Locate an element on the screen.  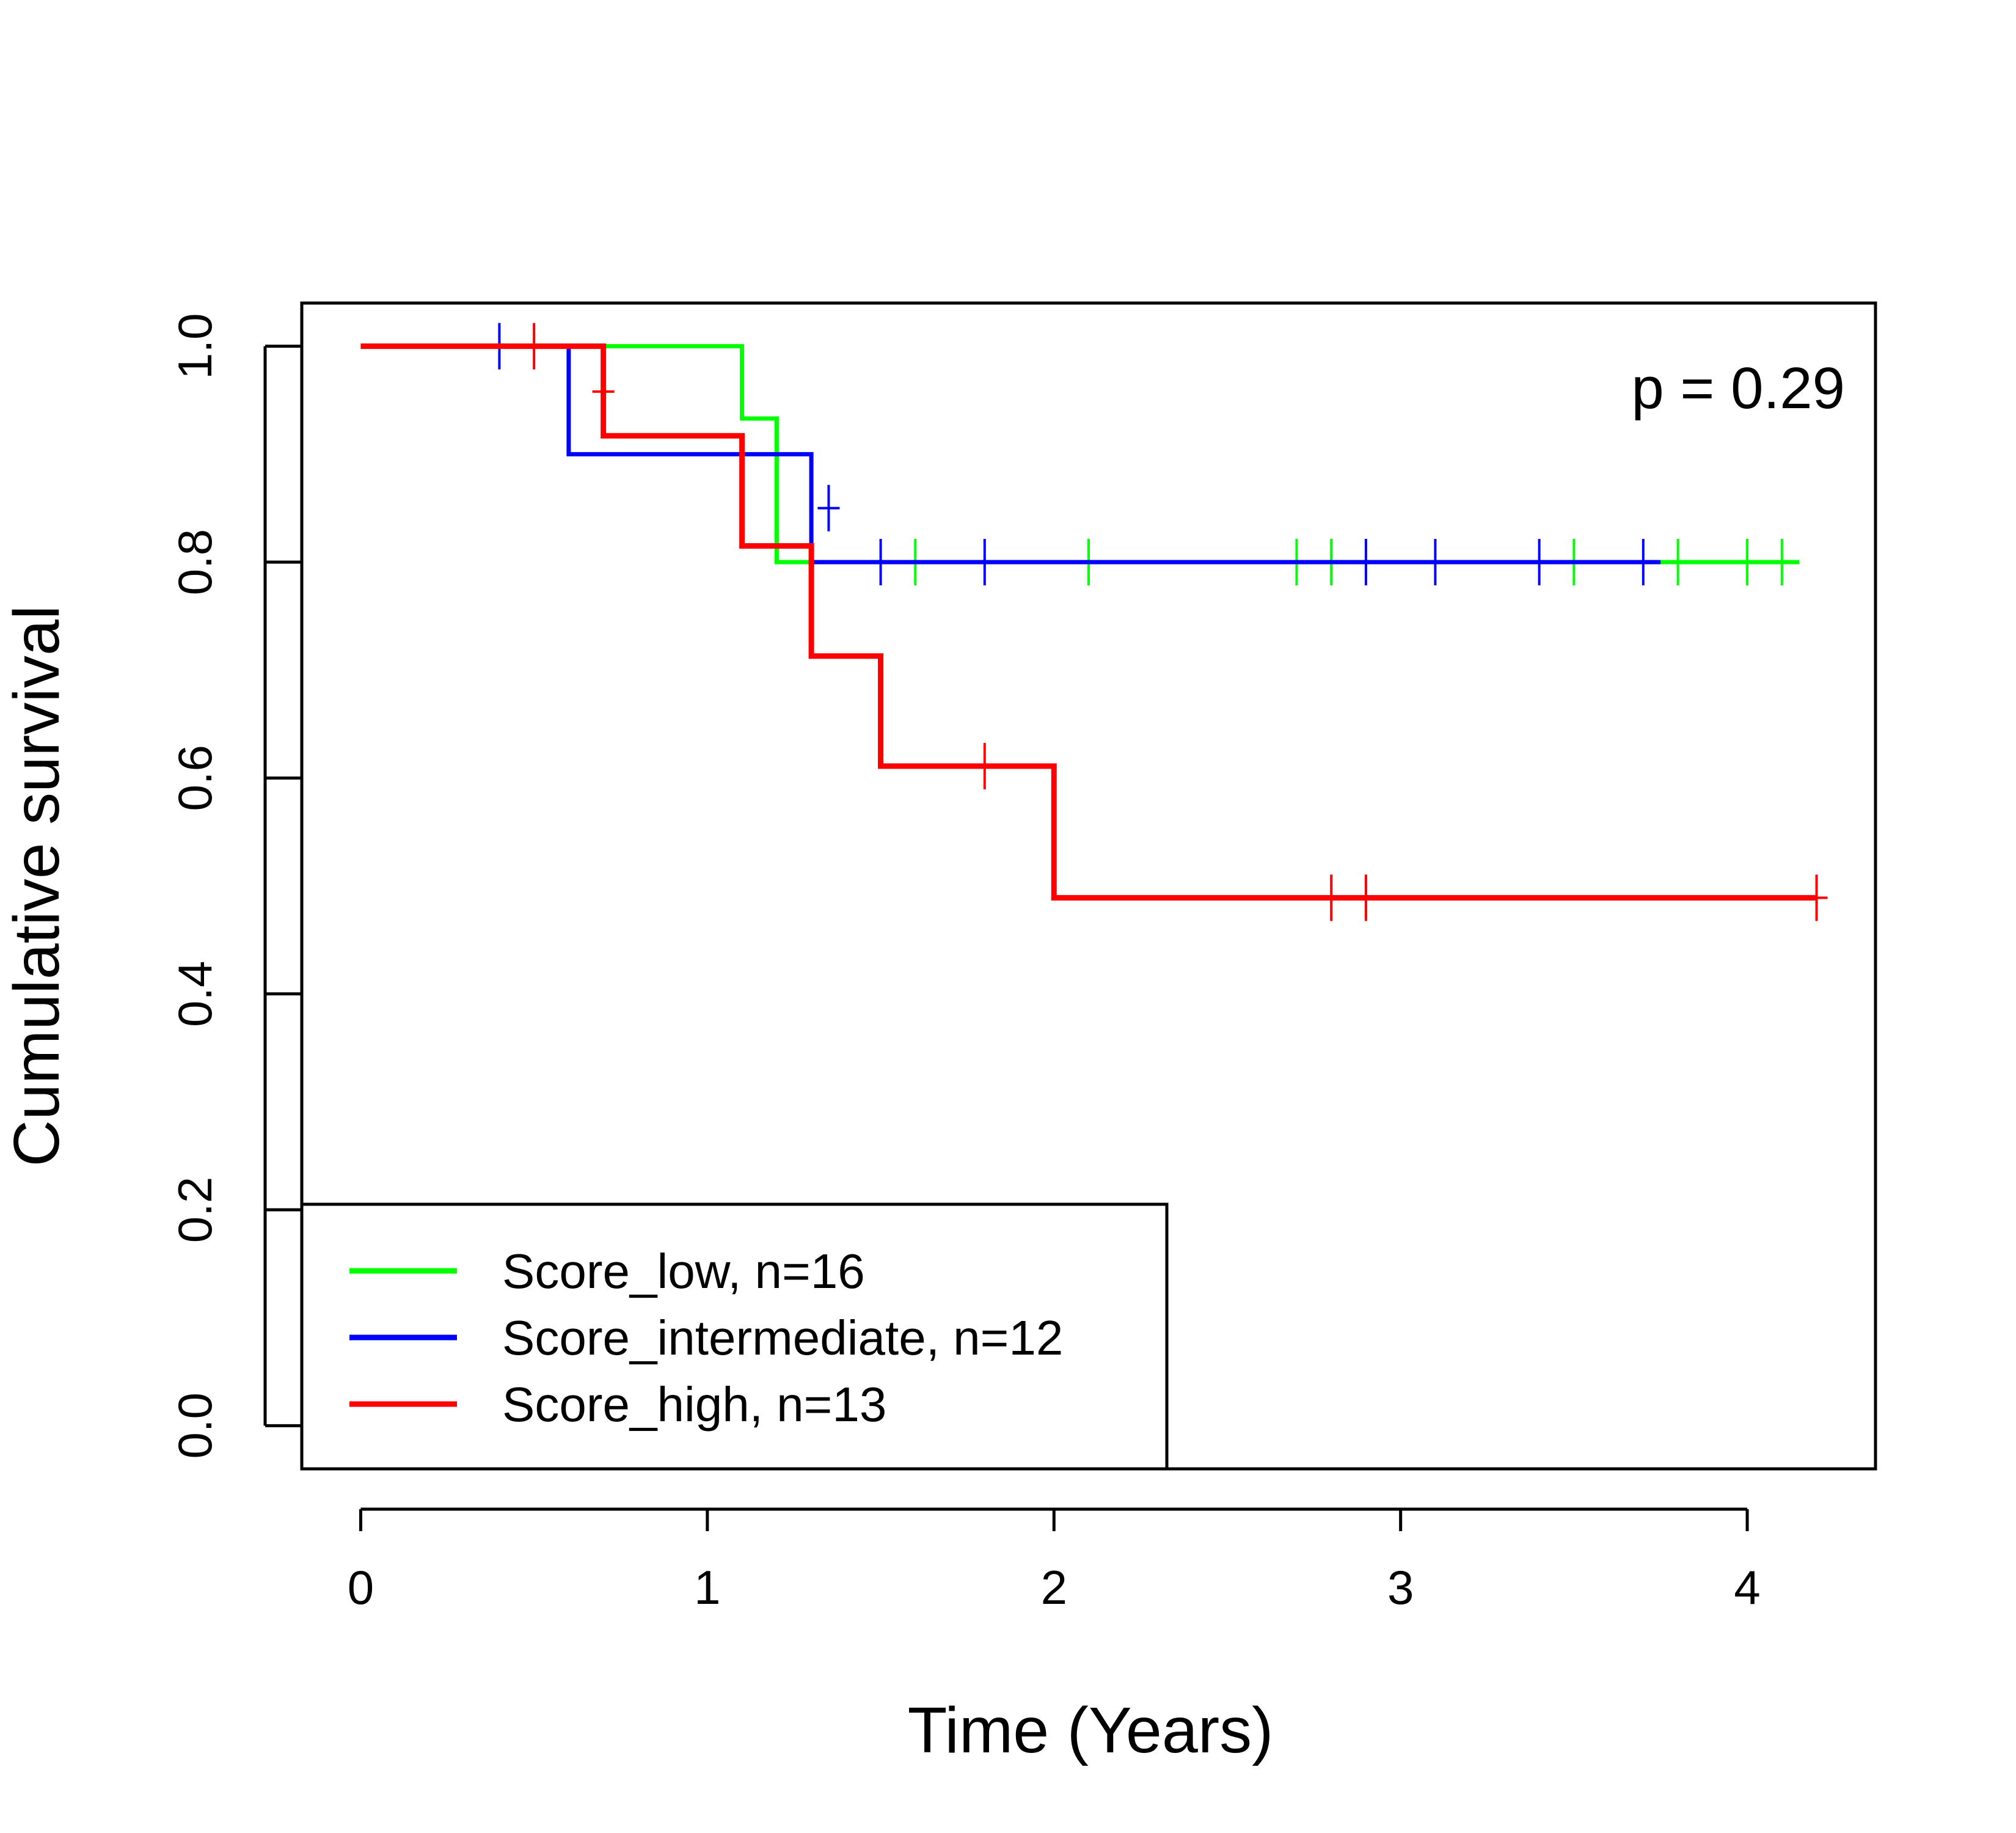
x-tick-label: 1 is located at coordinates (707, 1587).